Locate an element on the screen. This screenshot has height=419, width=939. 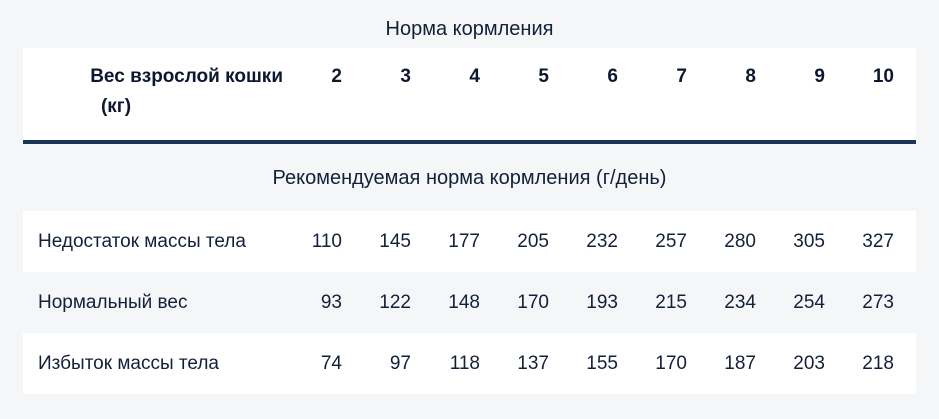
column-header-6: 6 is located at coordinates (612, 76).